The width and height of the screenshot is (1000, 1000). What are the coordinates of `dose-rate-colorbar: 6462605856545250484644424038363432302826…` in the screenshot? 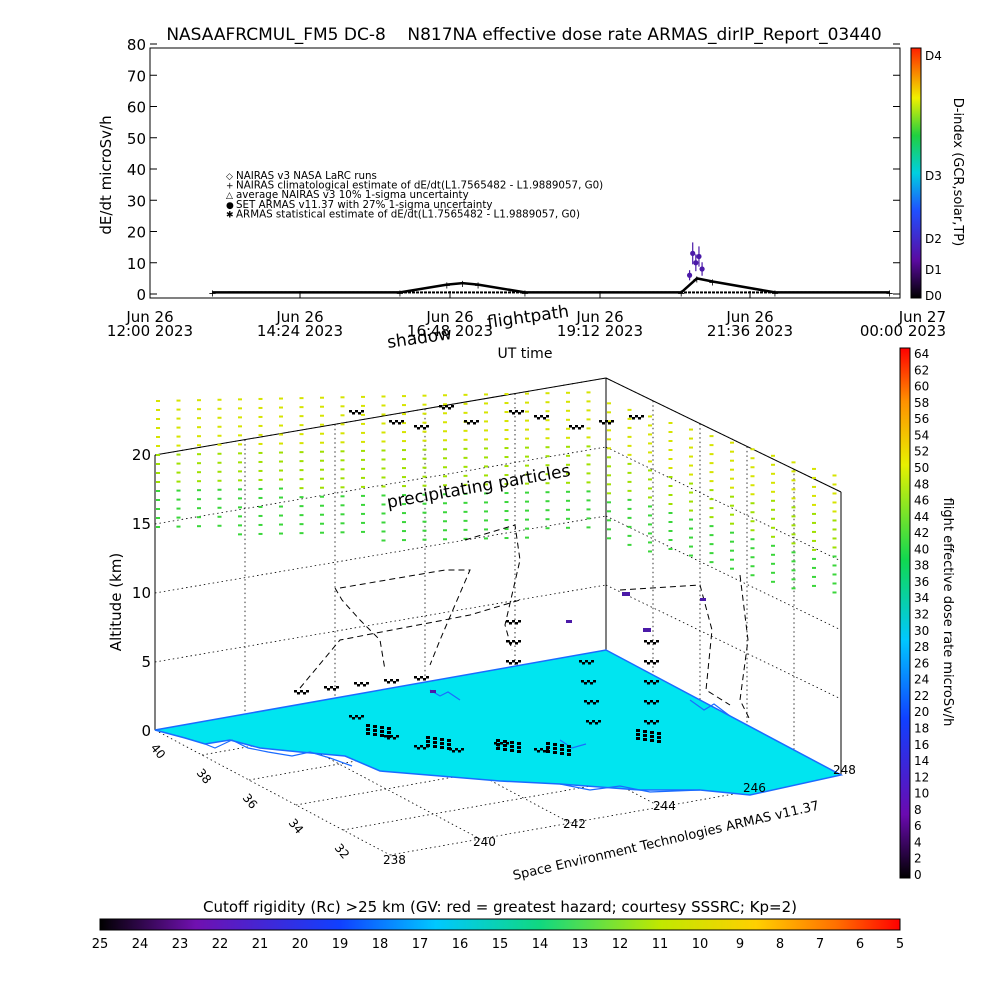 It's located at (927, 614).